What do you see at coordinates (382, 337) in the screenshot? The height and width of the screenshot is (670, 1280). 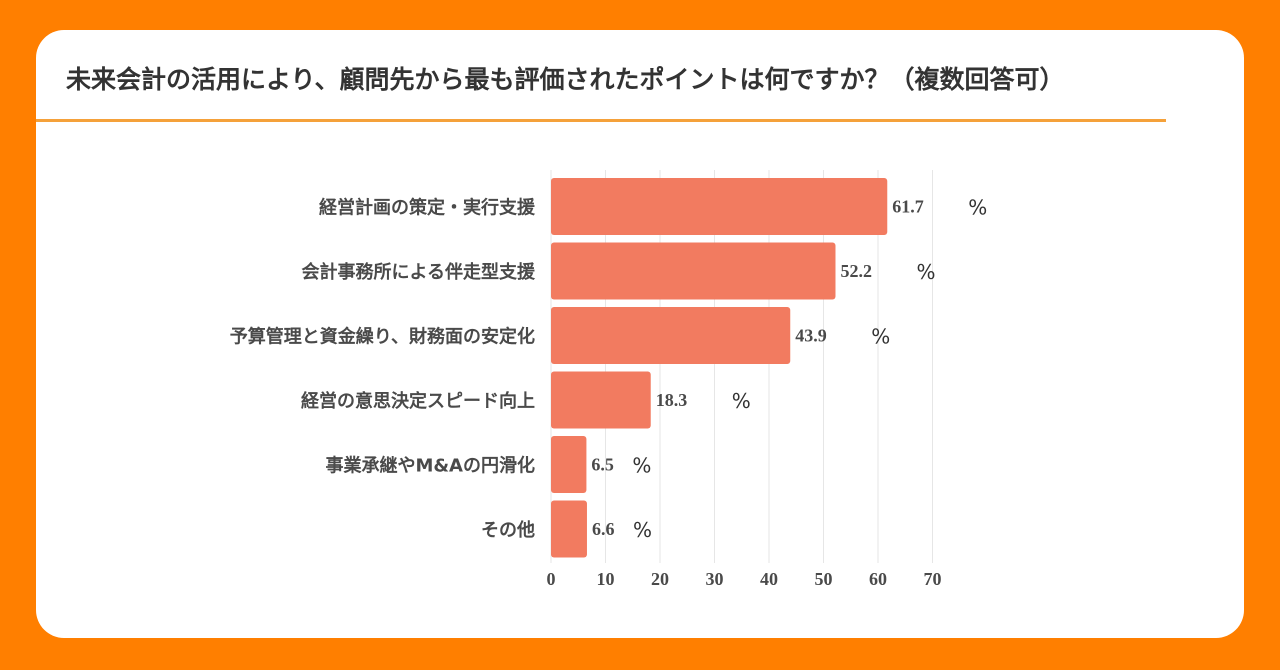 I see `category-label: 予算管理と資金繰り、財務面の安定化` at bounding box center [382, 337].